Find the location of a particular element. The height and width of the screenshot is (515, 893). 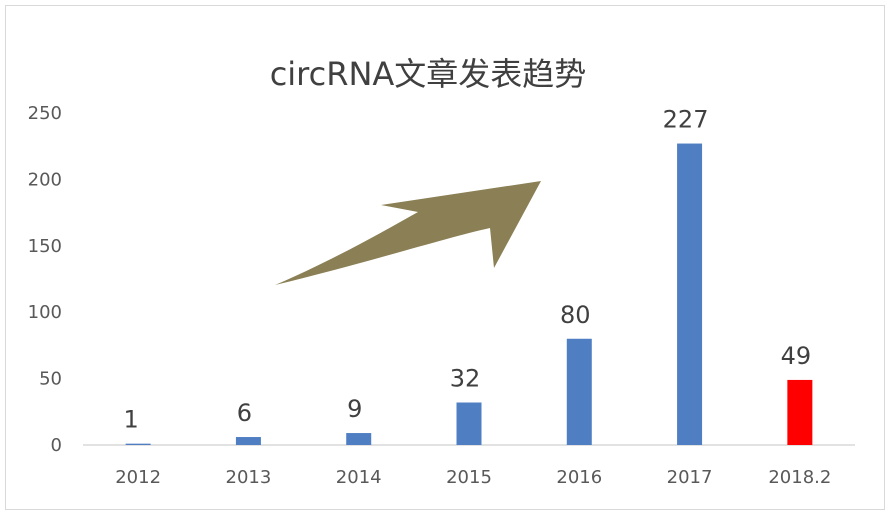

bar-2018.2 is located at coordinates (800, 412).